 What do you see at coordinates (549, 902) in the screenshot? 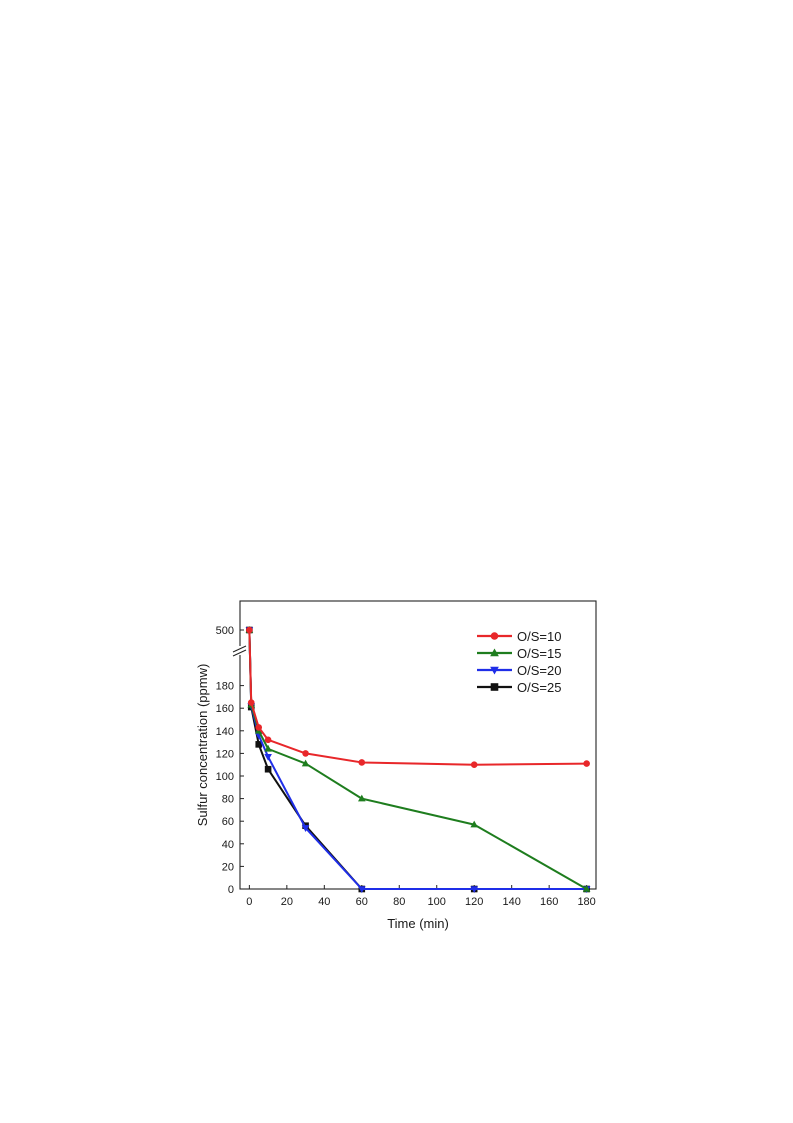
I see `x-tick-label: 160` at bounding box center [549, 902].